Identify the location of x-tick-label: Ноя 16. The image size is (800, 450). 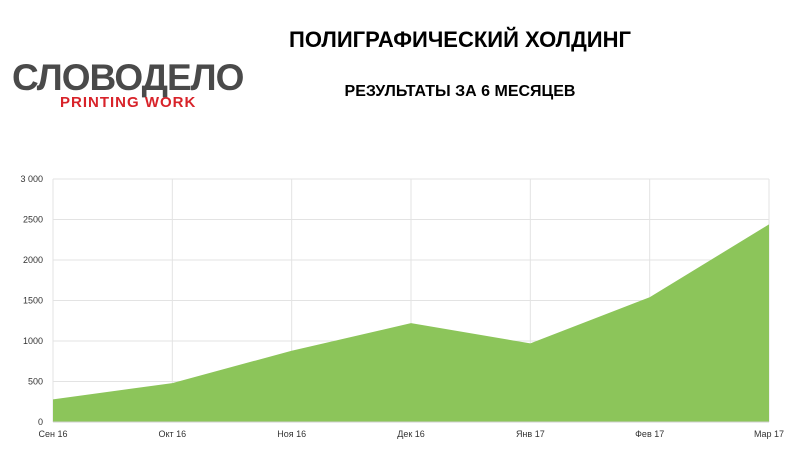
(291, 434).